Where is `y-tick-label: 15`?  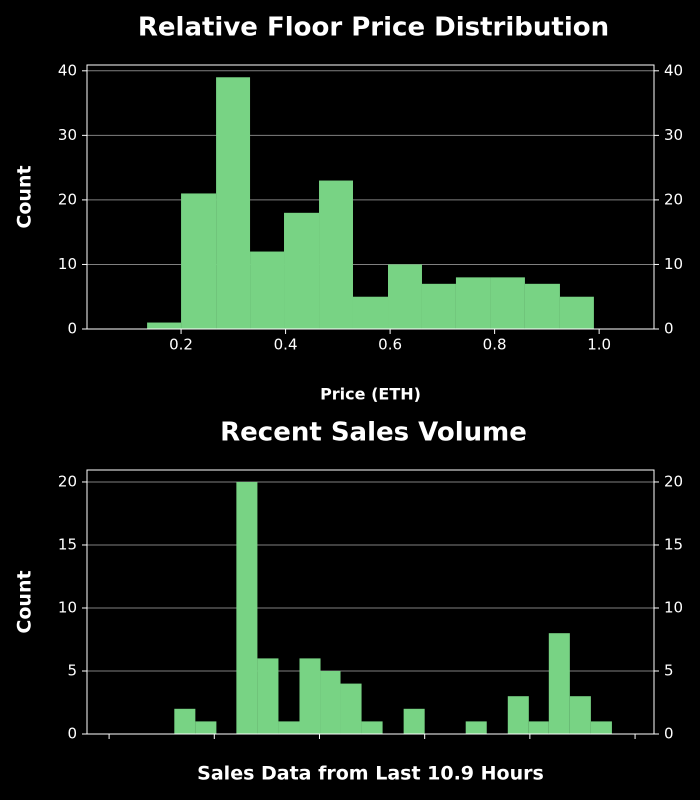
y-tick-label: 15 is located at coordinates (67, 544).